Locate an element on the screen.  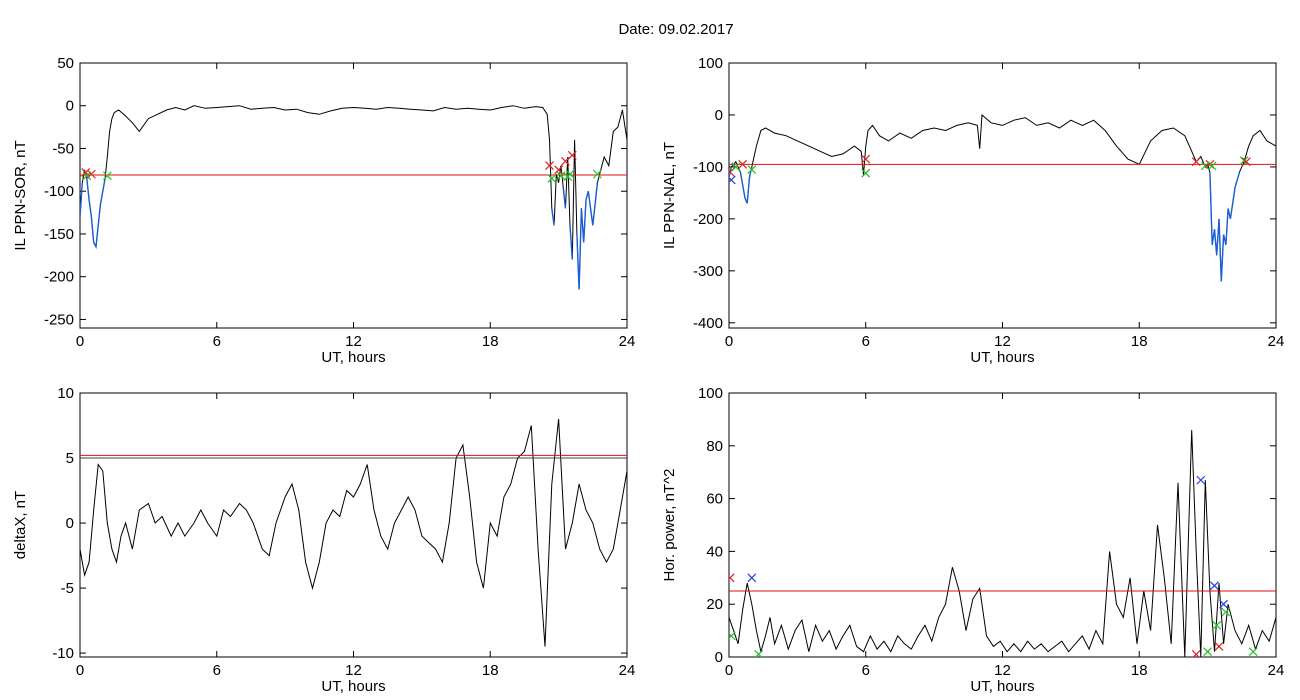
y-tick-label: 10 is located at coordinates (65, 393).